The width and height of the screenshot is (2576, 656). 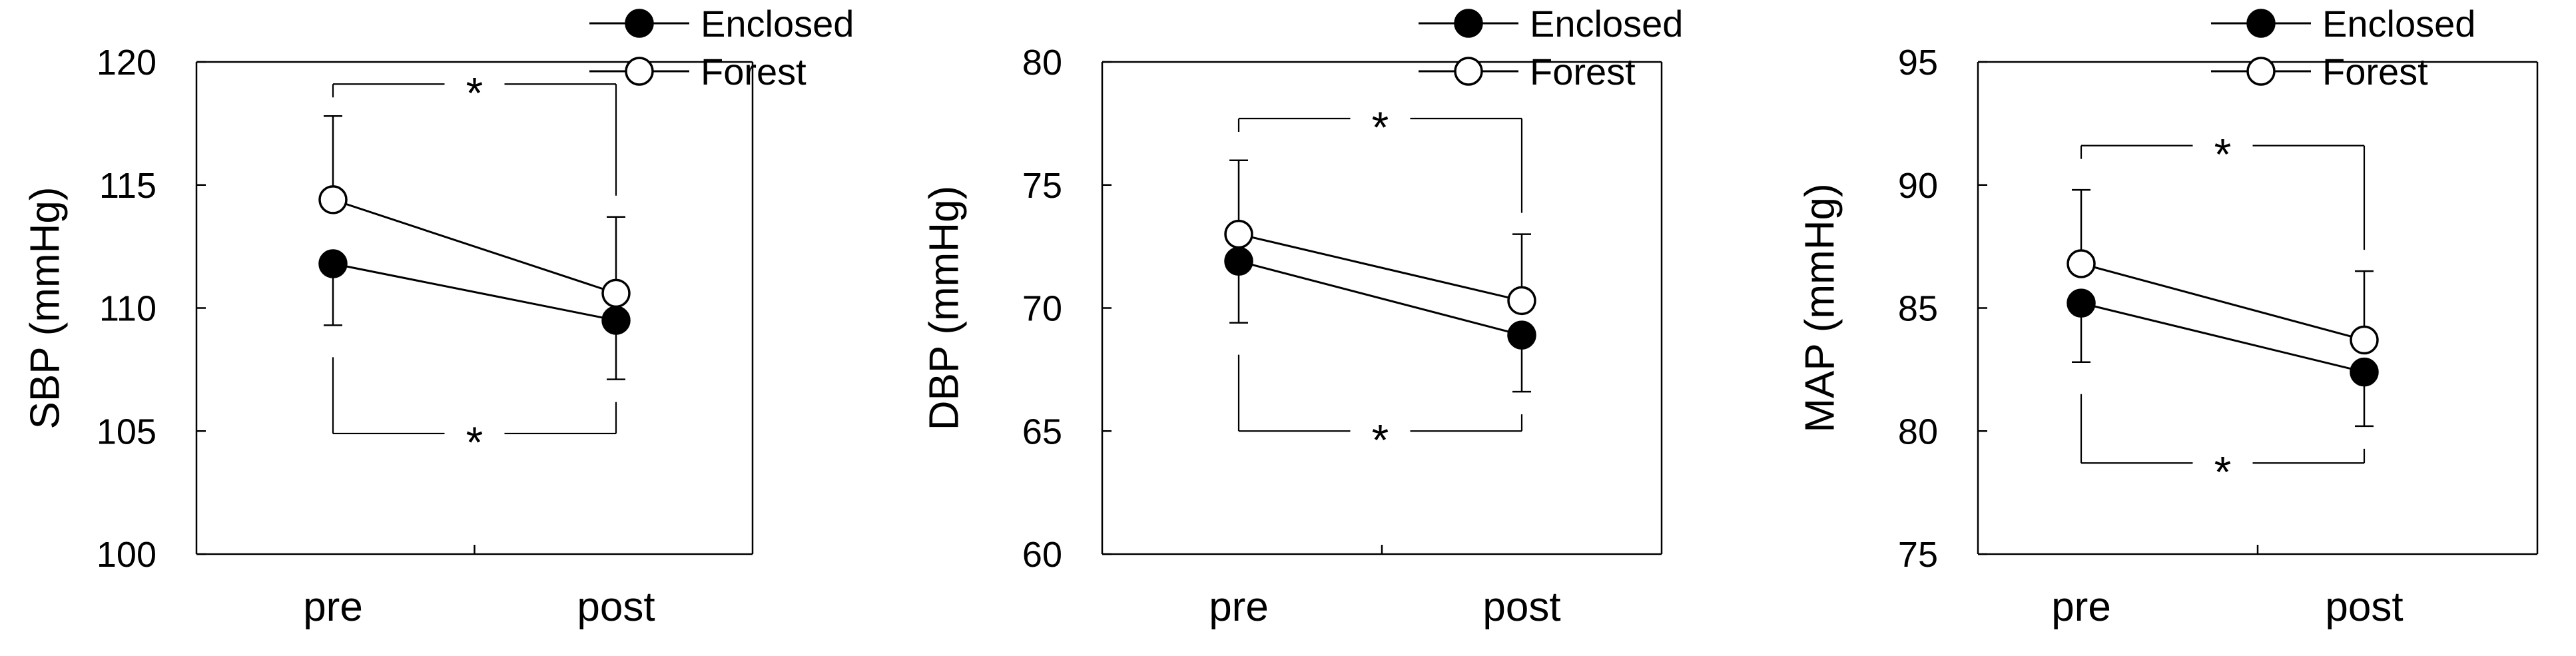 I want to click on y-axis-title: SBP (mmHg), so click(x=46, y=307).